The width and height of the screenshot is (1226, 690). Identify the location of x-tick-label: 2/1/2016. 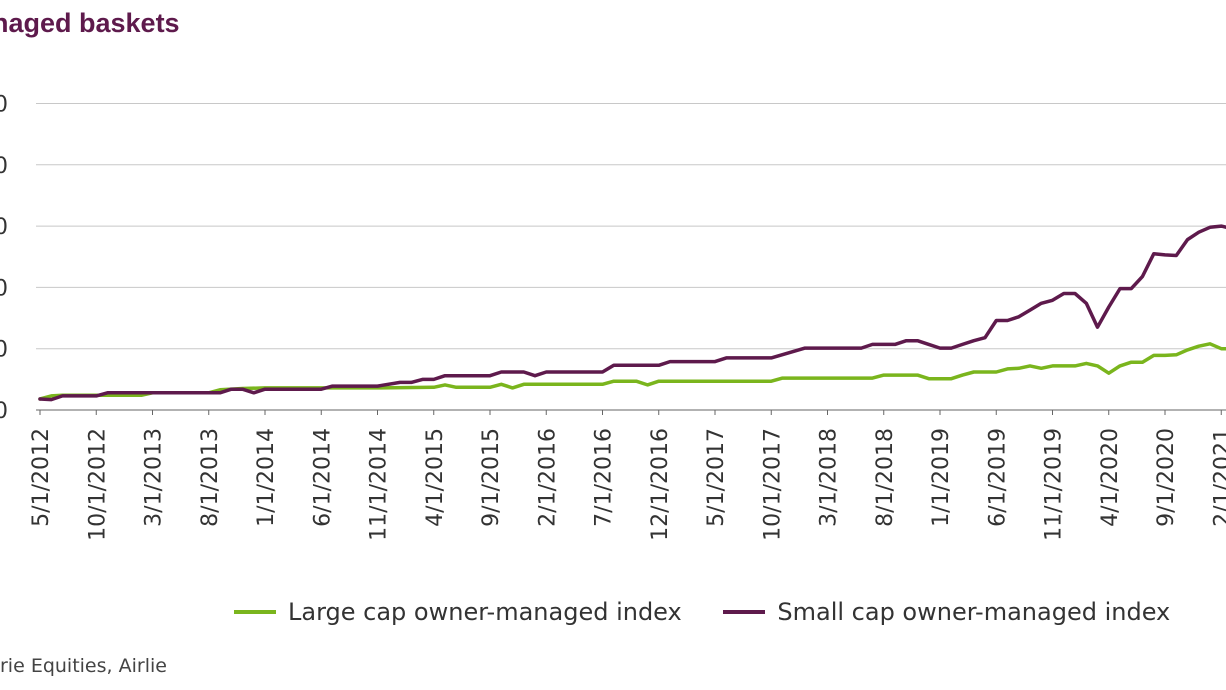
(547, 477).